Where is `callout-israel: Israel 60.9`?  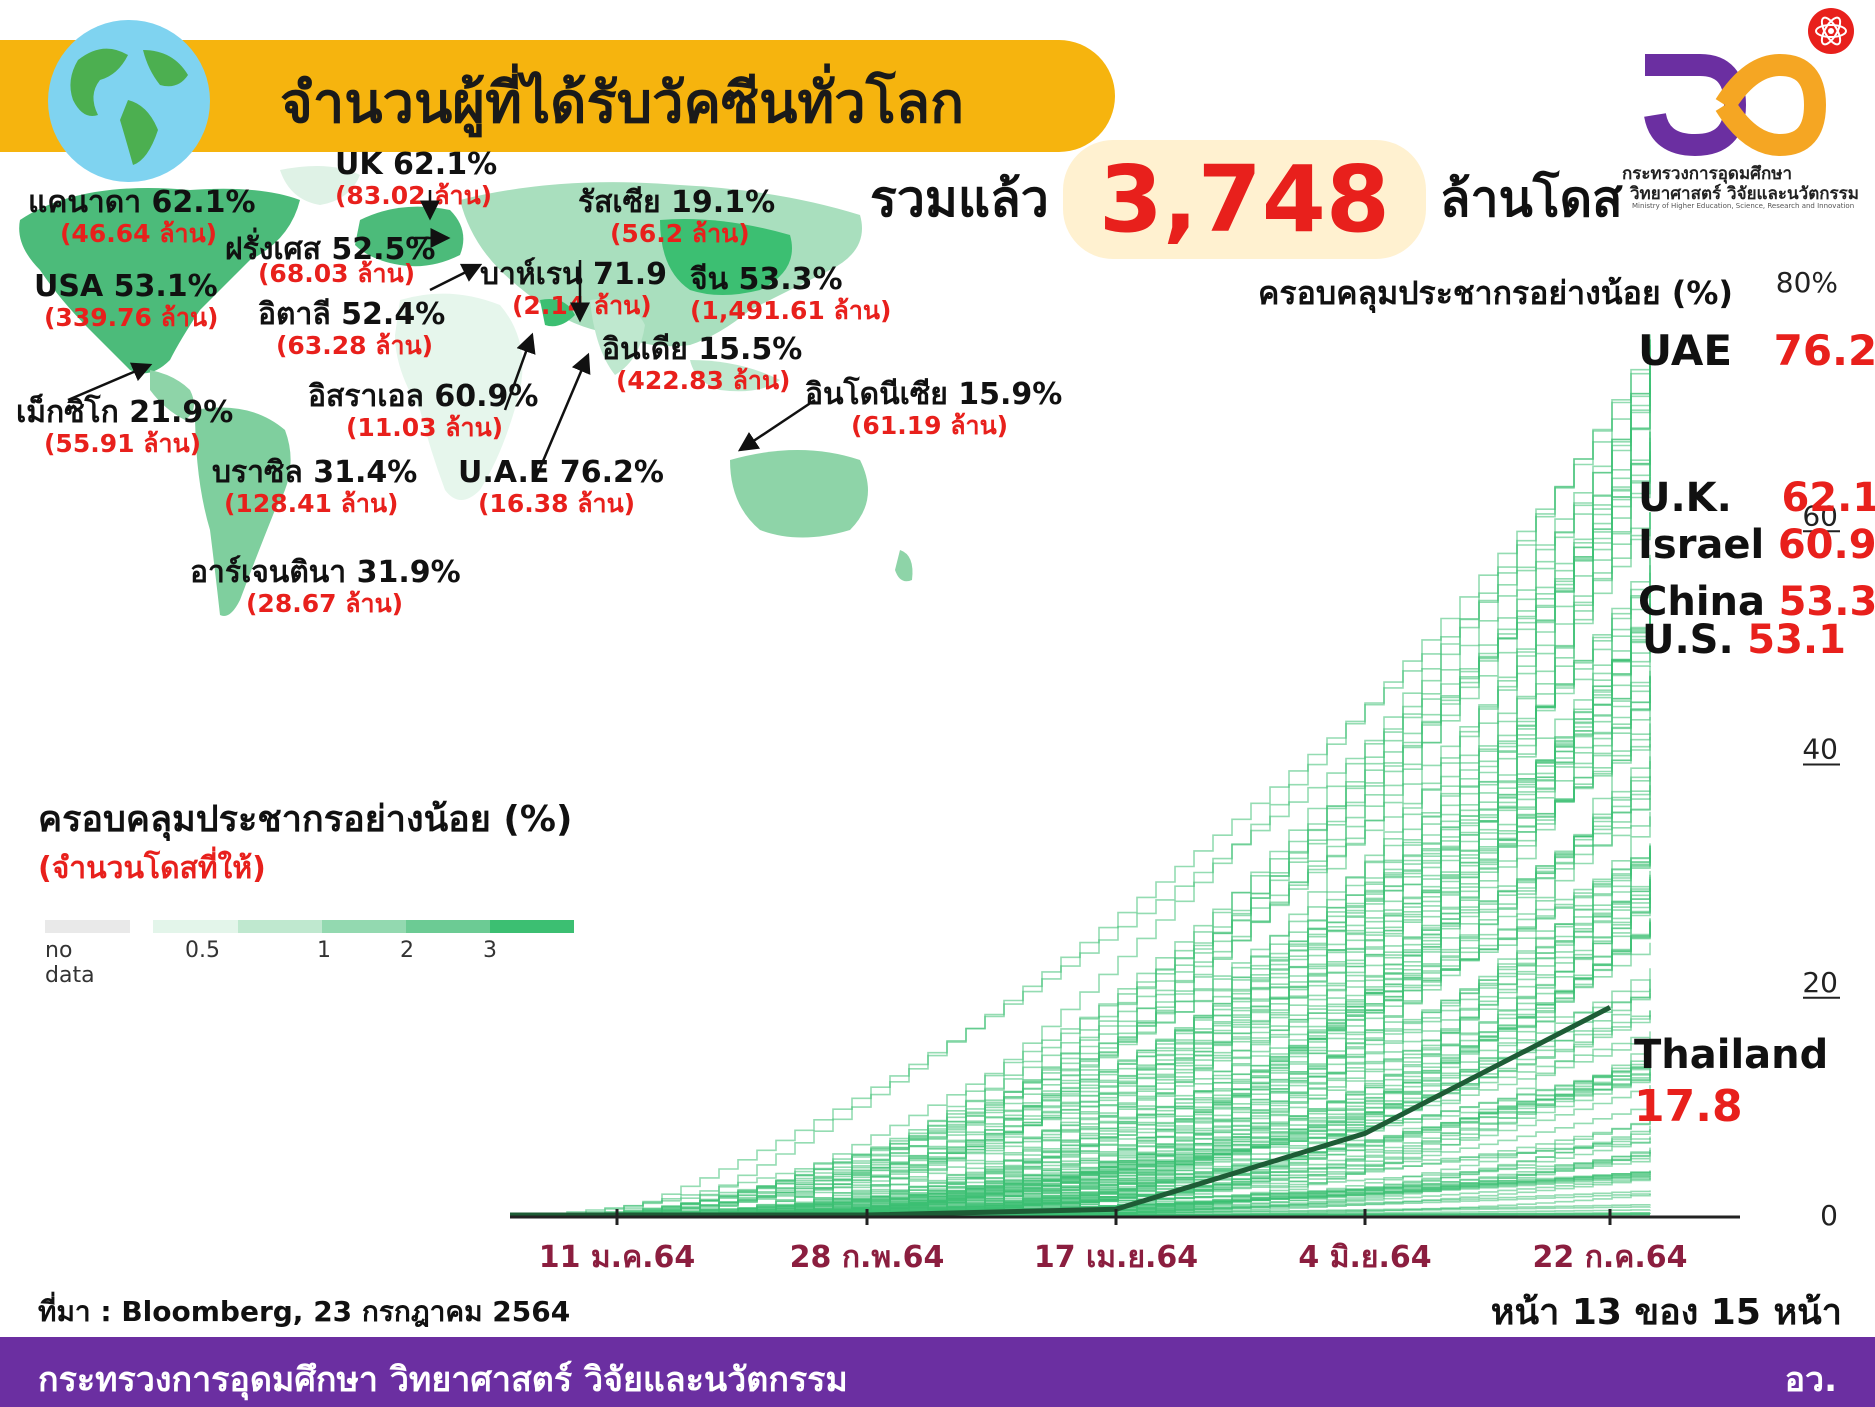
callout-israel: Israel 60.9 is located at coordinates (1756, 545).